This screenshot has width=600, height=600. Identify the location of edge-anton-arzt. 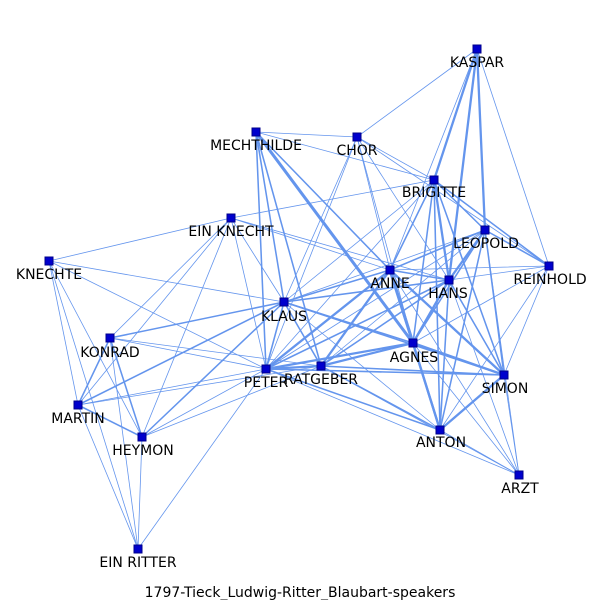
(479, 452).